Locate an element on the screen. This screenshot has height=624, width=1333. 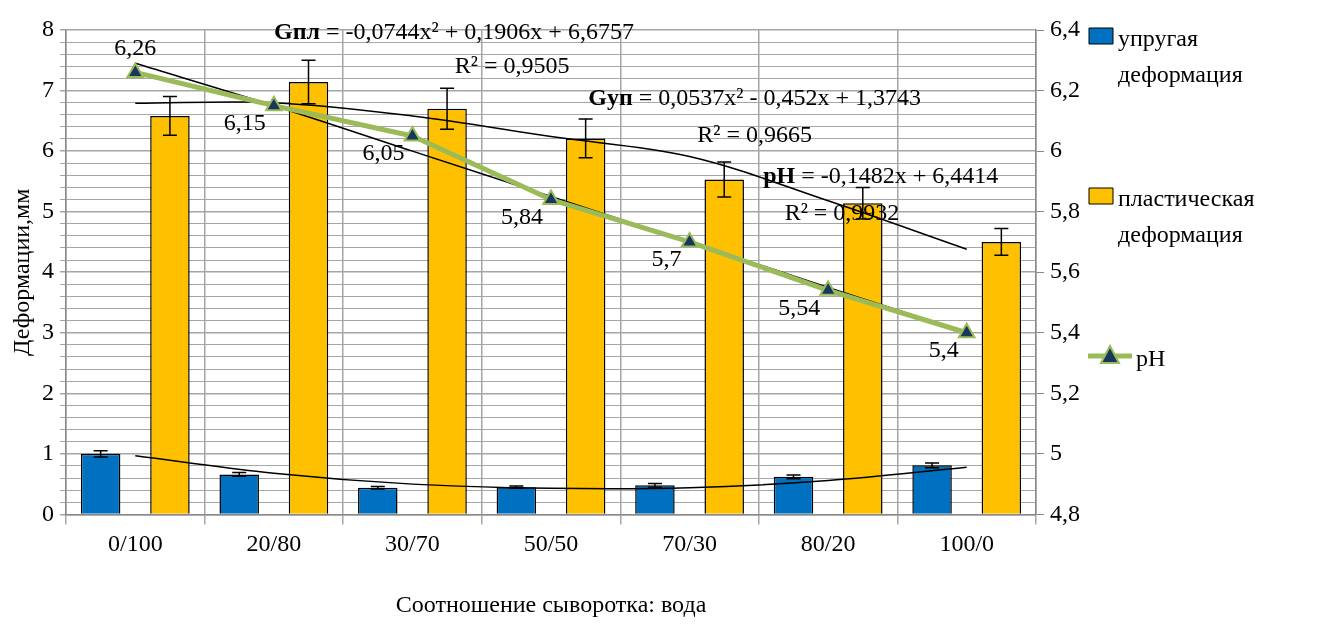
y-tick-label: 4 is located at coordinates (48, 270).